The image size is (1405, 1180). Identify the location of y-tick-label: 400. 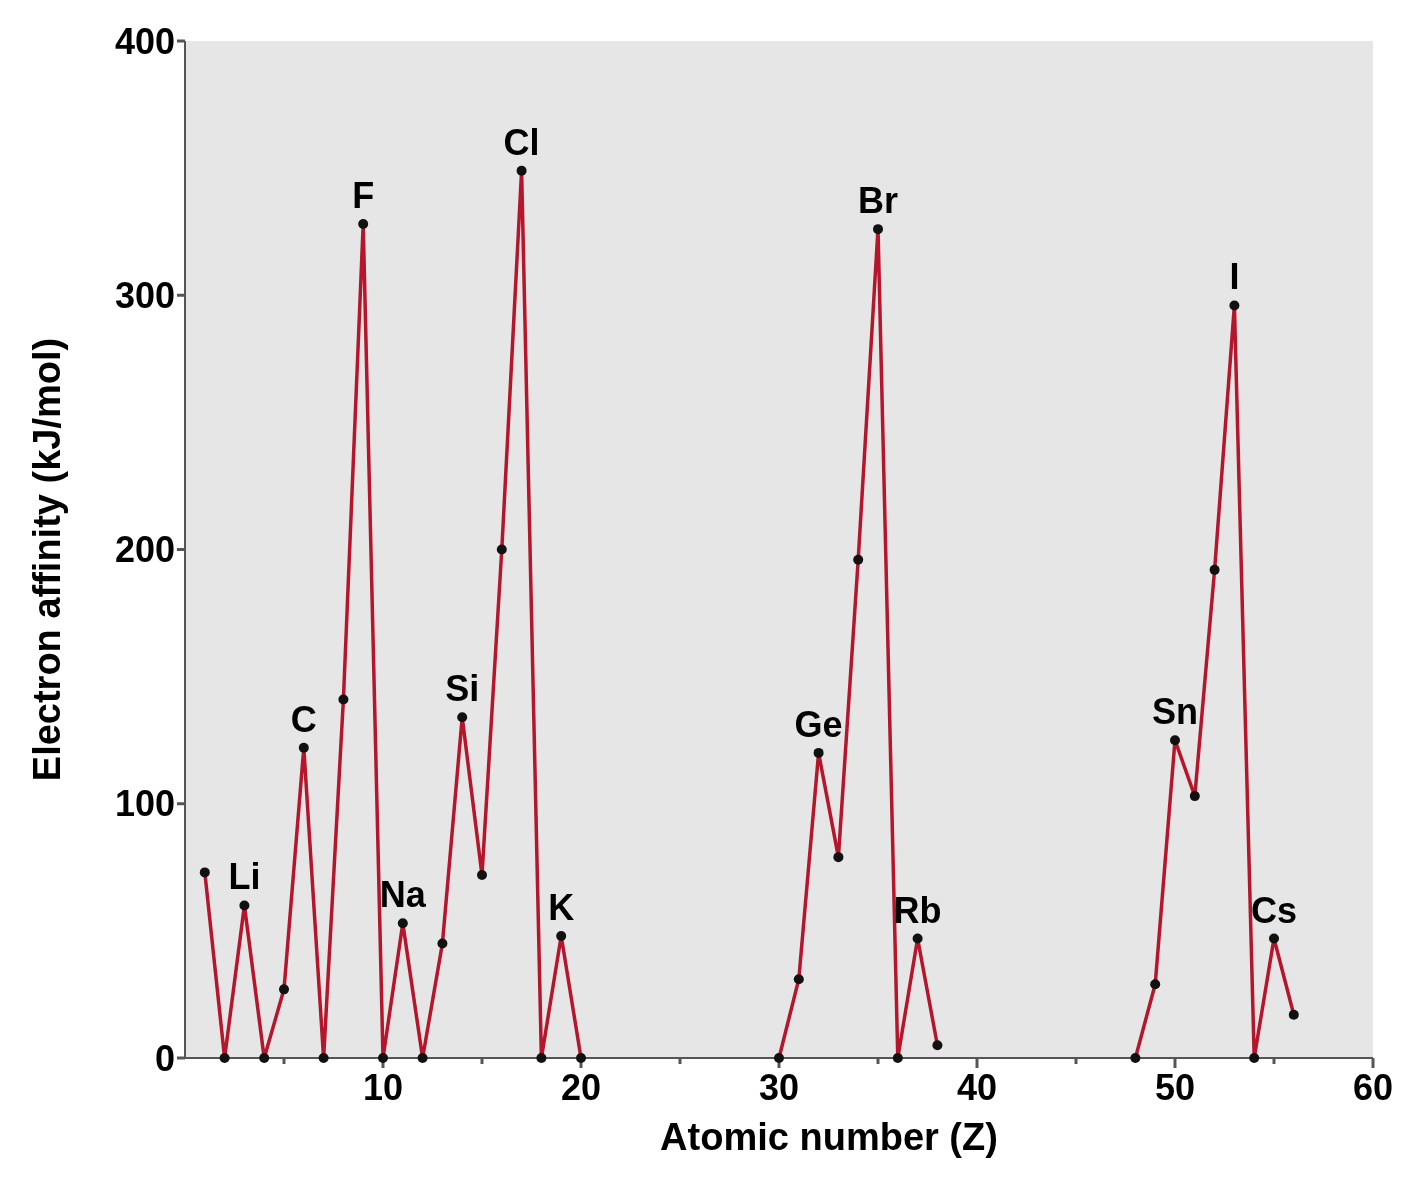
(144, 41).